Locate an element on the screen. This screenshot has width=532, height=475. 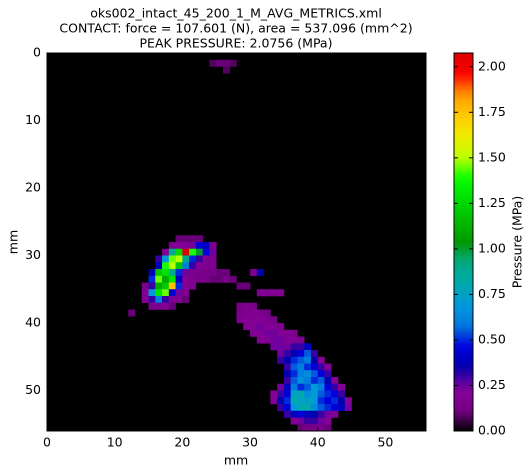
x-tick-label: 50 is located at coordinates (385, 442).